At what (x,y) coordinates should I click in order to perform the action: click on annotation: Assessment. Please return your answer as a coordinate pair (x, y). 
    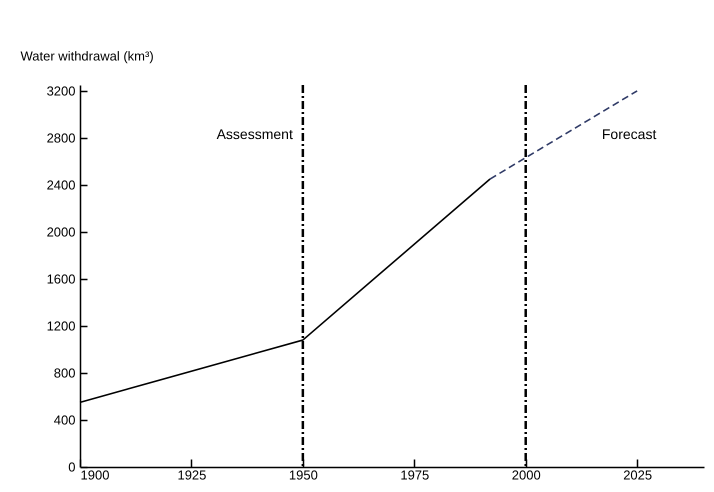
    Looking at the image, I should click on (254, 134).